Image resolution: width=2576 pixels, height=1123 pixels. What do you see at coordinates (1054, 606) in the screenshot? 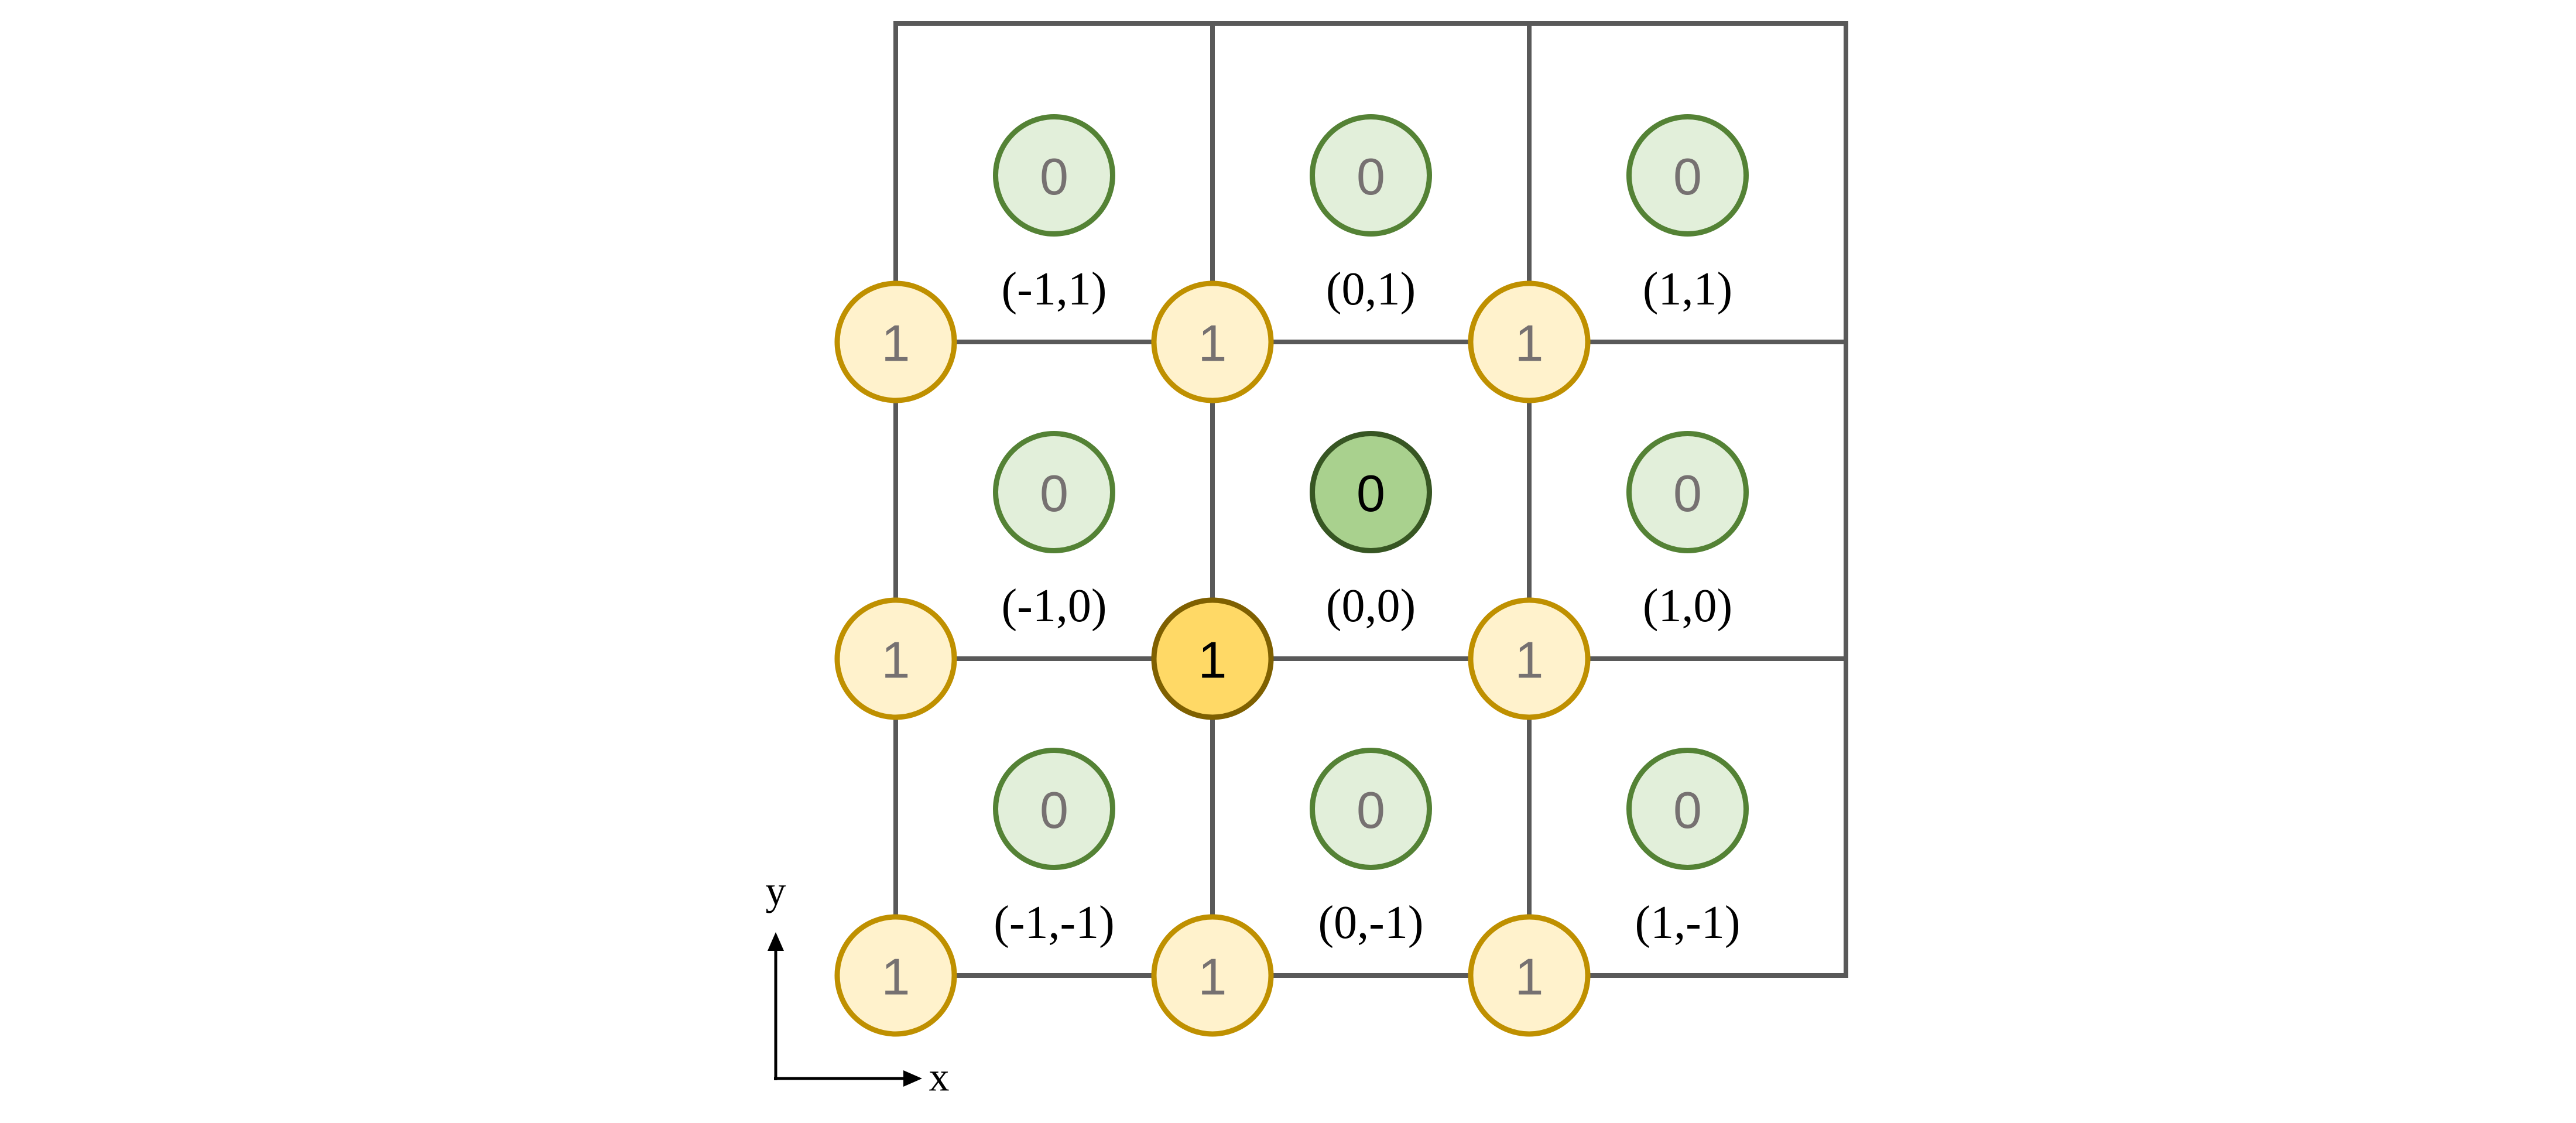
I see `face-coordinate-label: (-1,0)` at bounding box center [1054, 606].